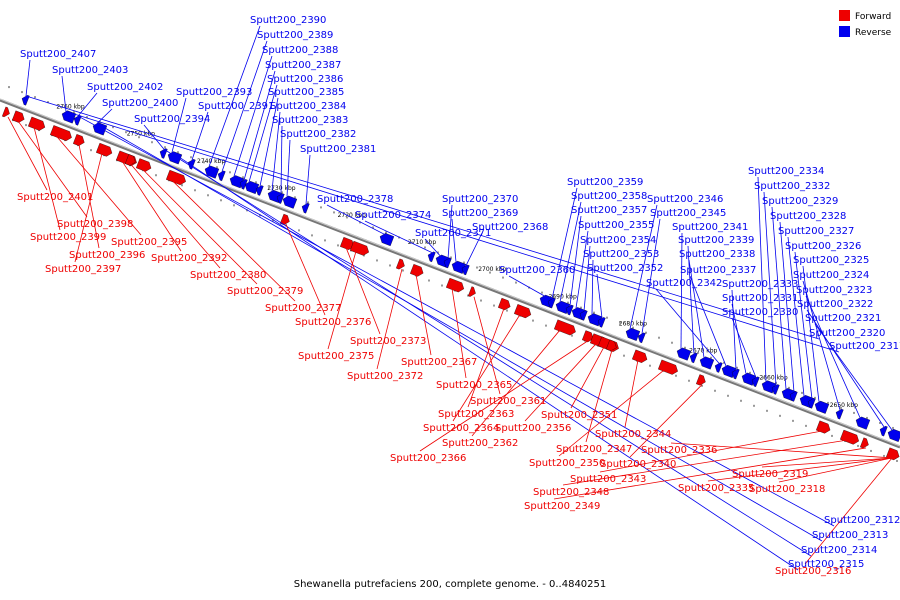 The width and height of the screenshot is (900, 600). Describe the element at coordinates (609, 210) in the screenshot. I see `reverse-gene-label: Sputt200_2357` at that location.